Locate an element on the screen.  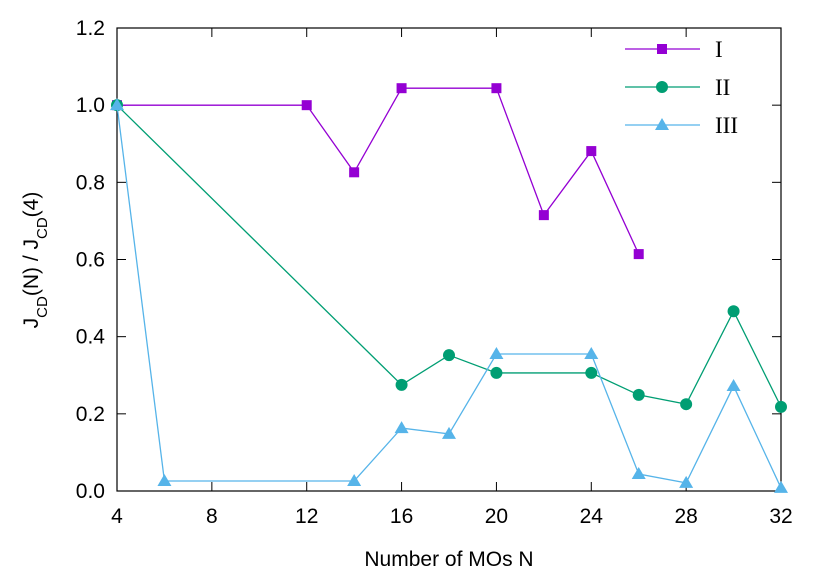
x-tick-label: 4 is located at coordinates (117, 516).